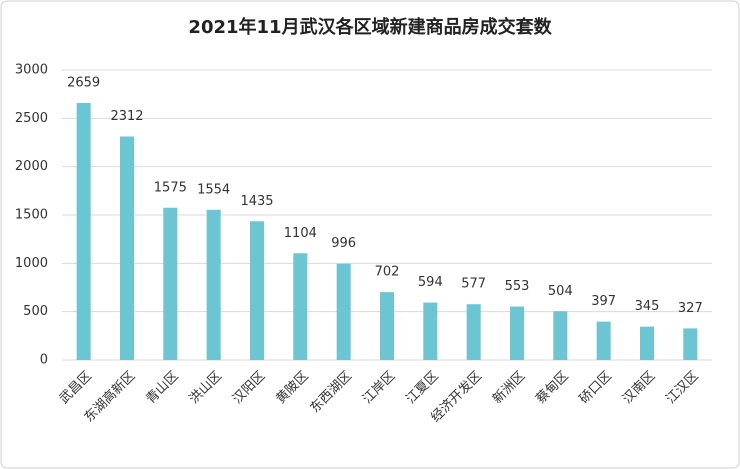 The width and height of the screenshot is (740, 469). I want to click on data-label: 2659, so click(83, 82).